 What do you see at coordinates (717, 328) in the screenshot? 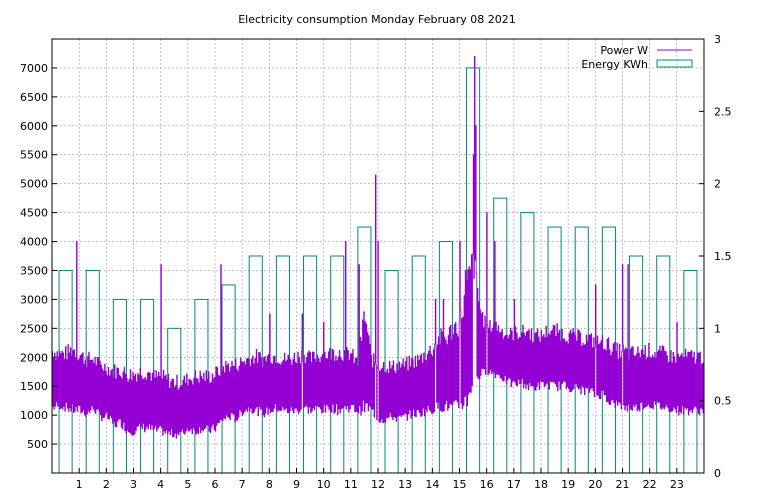
I see `y2-tick-label: 1` at bounding box center [717, 328].